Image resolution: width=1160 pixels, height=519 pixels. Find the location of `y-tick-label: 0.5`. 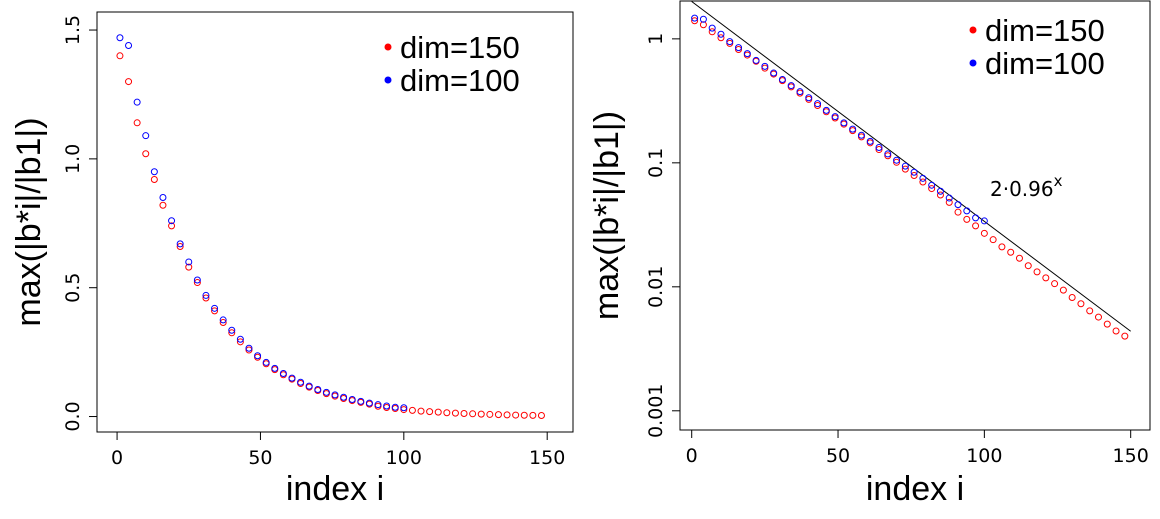

y-tick-label: 0.5 is located at coordinates (73, 288).